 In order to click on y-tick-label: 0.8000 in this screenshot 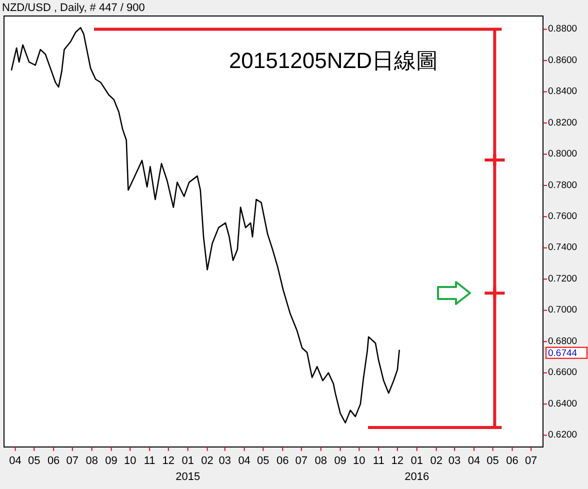, I will do `click(563, 154)`.